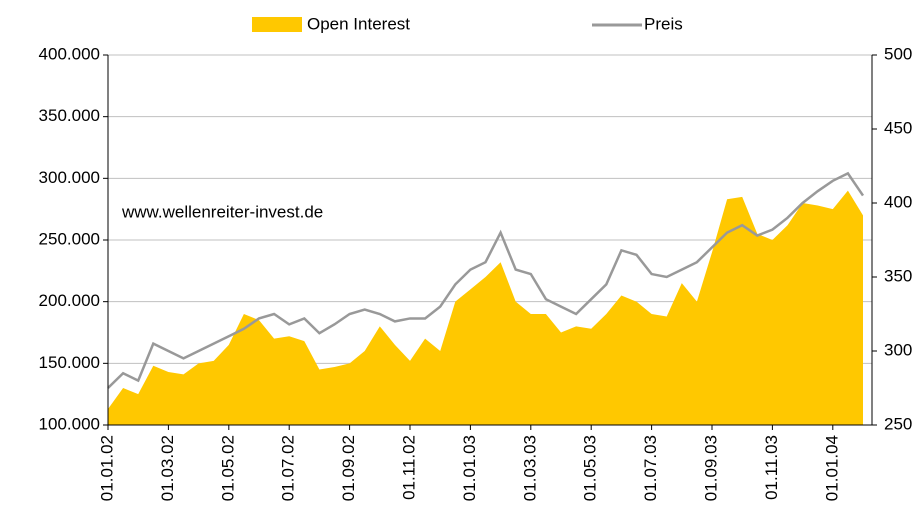 Image resolution: width=924 pixels, height=526 pixels. What do you see at coordinates (227, 468) in the screenshot?
I see `x-tick-label: 01.05.02` at bounding box center [227, 468].